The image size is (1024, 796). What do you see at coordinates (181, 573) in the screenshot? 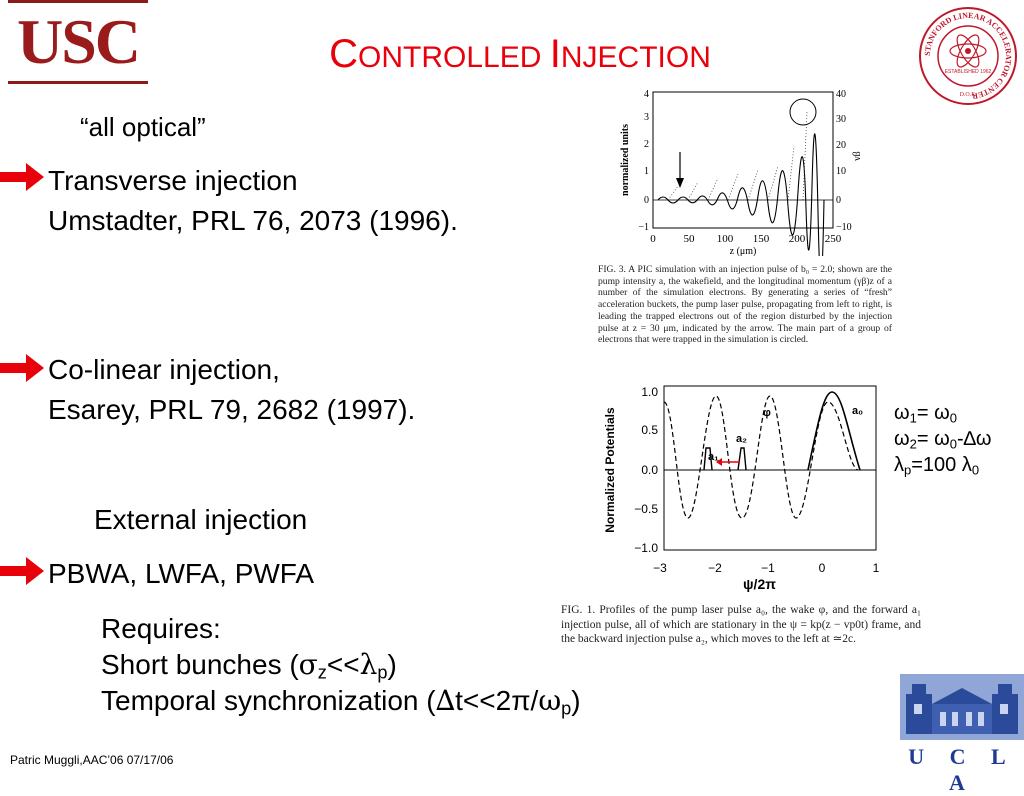
I see `pbwa-lwfa-pwfa-label: PBWA, LWFA, PWFA` at bounding box center [181, 573].